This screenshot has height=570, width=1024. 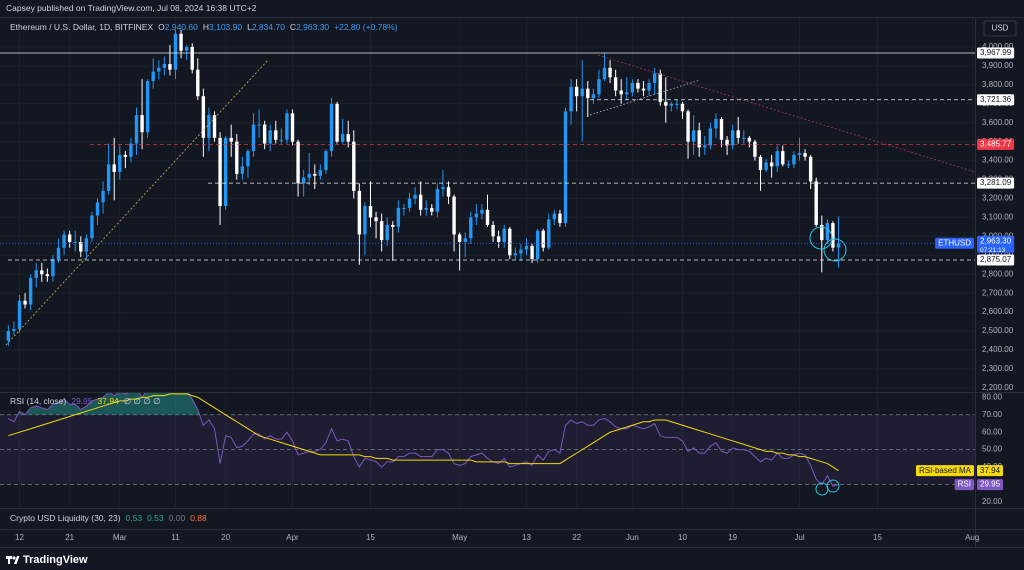 What do you see at coordinates (365, 27) in the screenshot?
I see `price-change: +22.80 (+0.78%)` at bounding box center [365, 27].